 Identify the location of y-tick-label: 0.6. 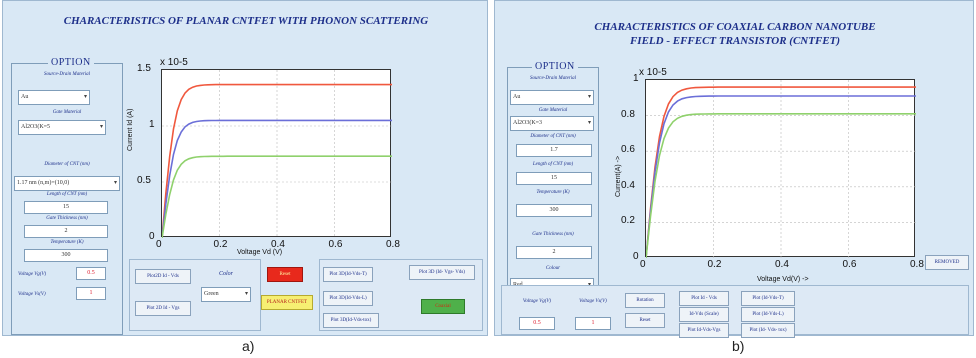
(628, 150).